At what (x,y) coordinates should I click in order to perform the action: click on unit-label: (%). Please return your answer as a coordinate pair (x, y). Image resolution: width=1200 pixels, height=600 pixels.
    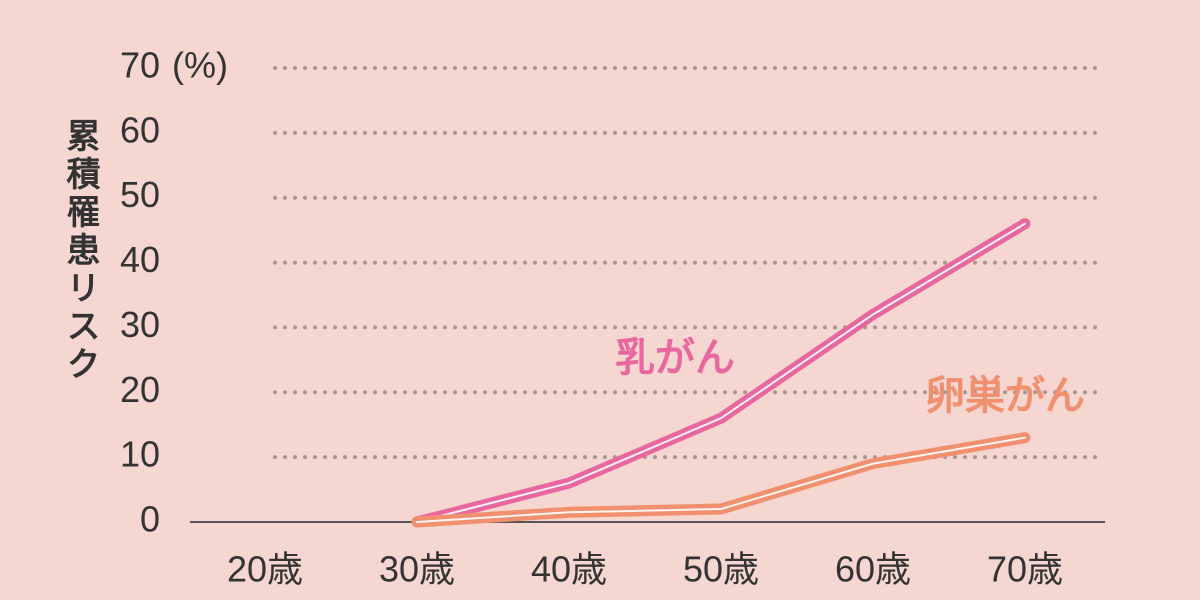
    Looking at the image, I should click on (200, 65).